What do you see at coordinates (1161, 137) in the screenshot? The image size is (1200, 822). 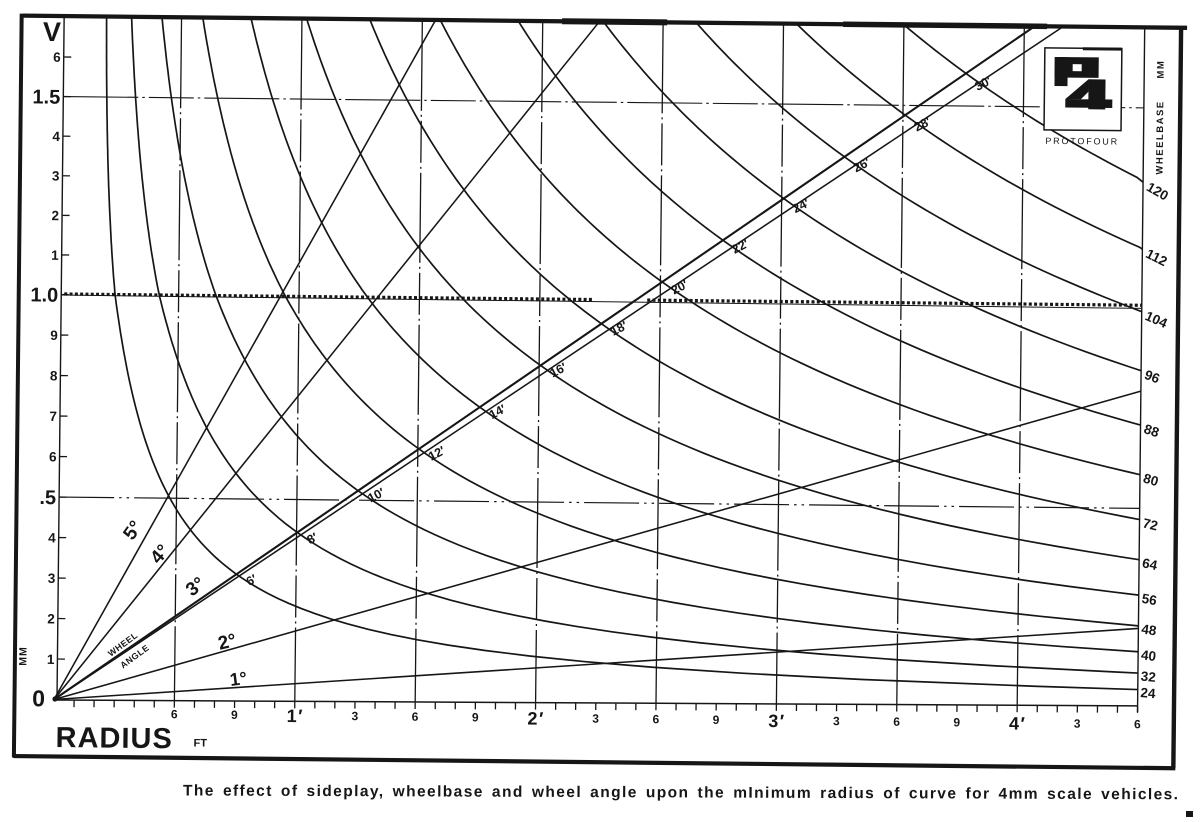 I see `svg-text: WHEELBASE` at bounding box center [1161, 137].